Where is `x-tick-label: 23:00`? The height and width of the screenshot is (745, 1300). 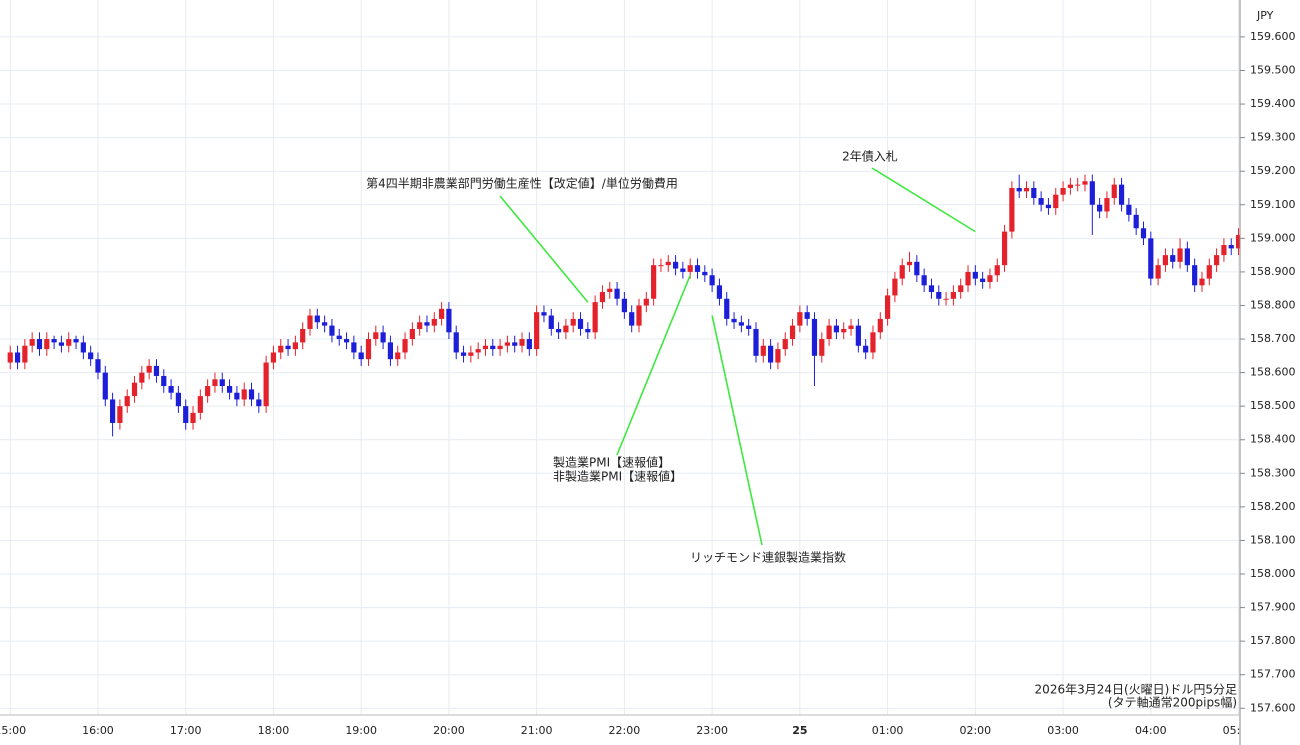 x-tick-label: 23:00 is located at coordinates (712, 730).